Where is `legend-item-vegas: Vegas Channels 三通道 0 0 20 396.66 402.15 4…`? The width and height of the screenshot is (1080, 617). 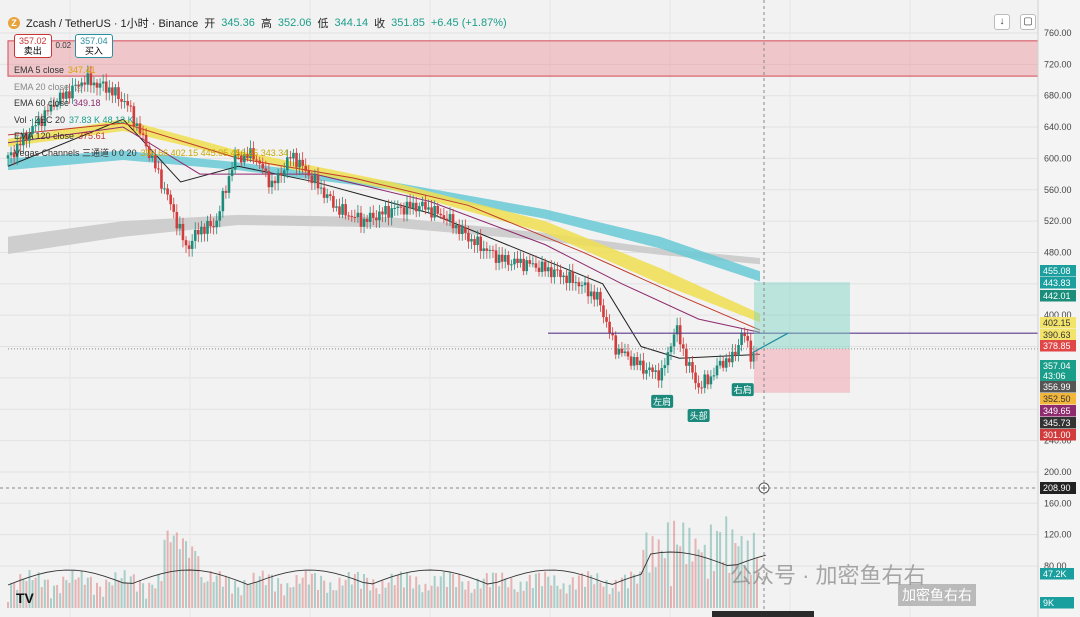
legend-item-vegas: Vegas Channels 三通道 0 0 20 396.66 402.15 4… is located at coordinates (151, 153).